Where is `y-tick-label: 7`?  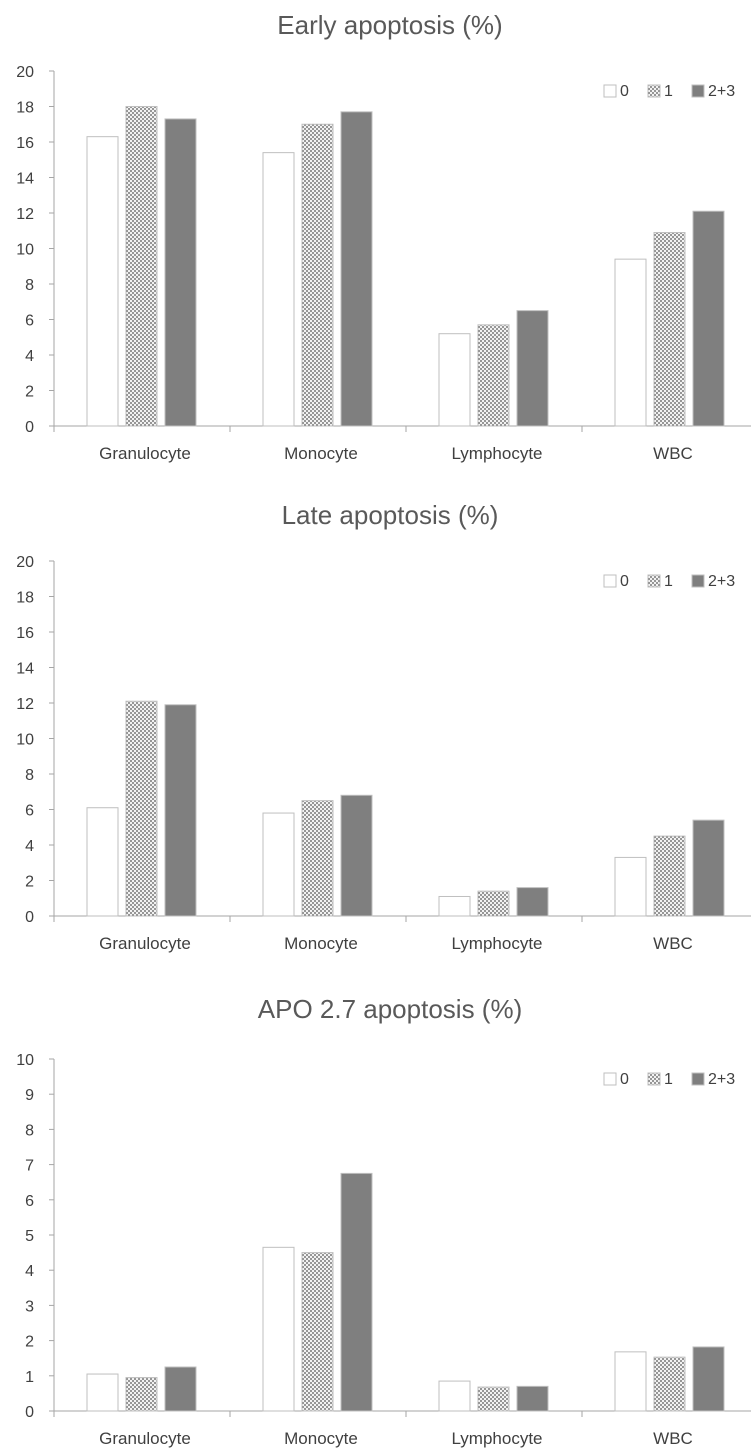 y-tick-label: 7 is located at coordinates (29, 1166).